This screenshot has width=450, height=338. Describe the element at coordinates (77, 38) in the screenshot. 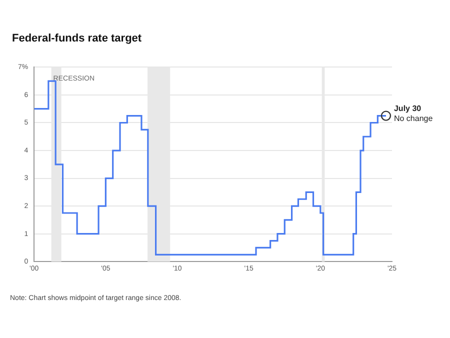

I see `chart-title: Federal-funds rate target` at that location.